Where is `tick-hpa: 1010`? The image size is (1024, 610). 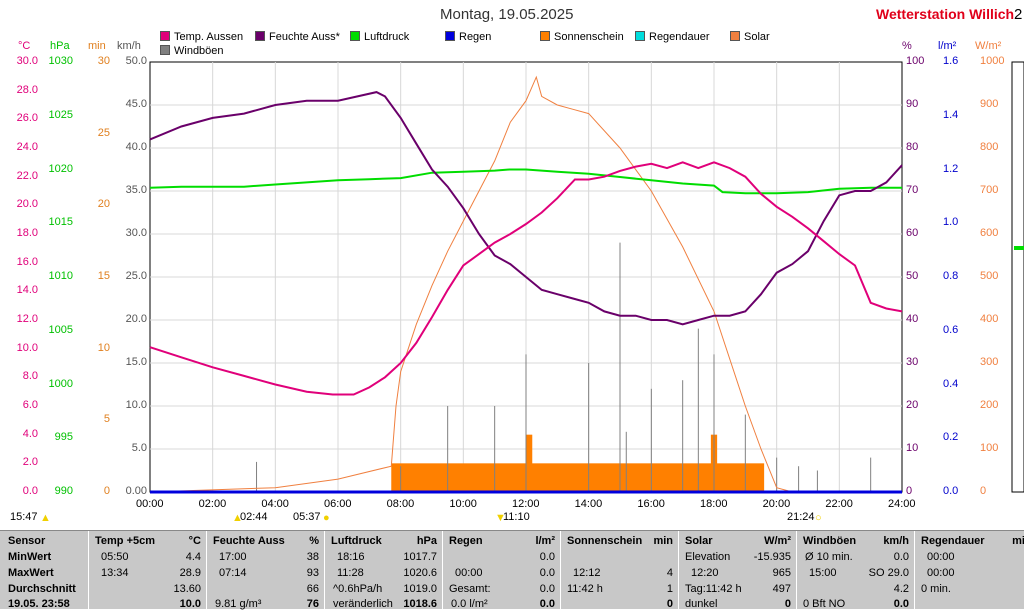
tick-hpa: 1010 is located at coordinates (60, 276).